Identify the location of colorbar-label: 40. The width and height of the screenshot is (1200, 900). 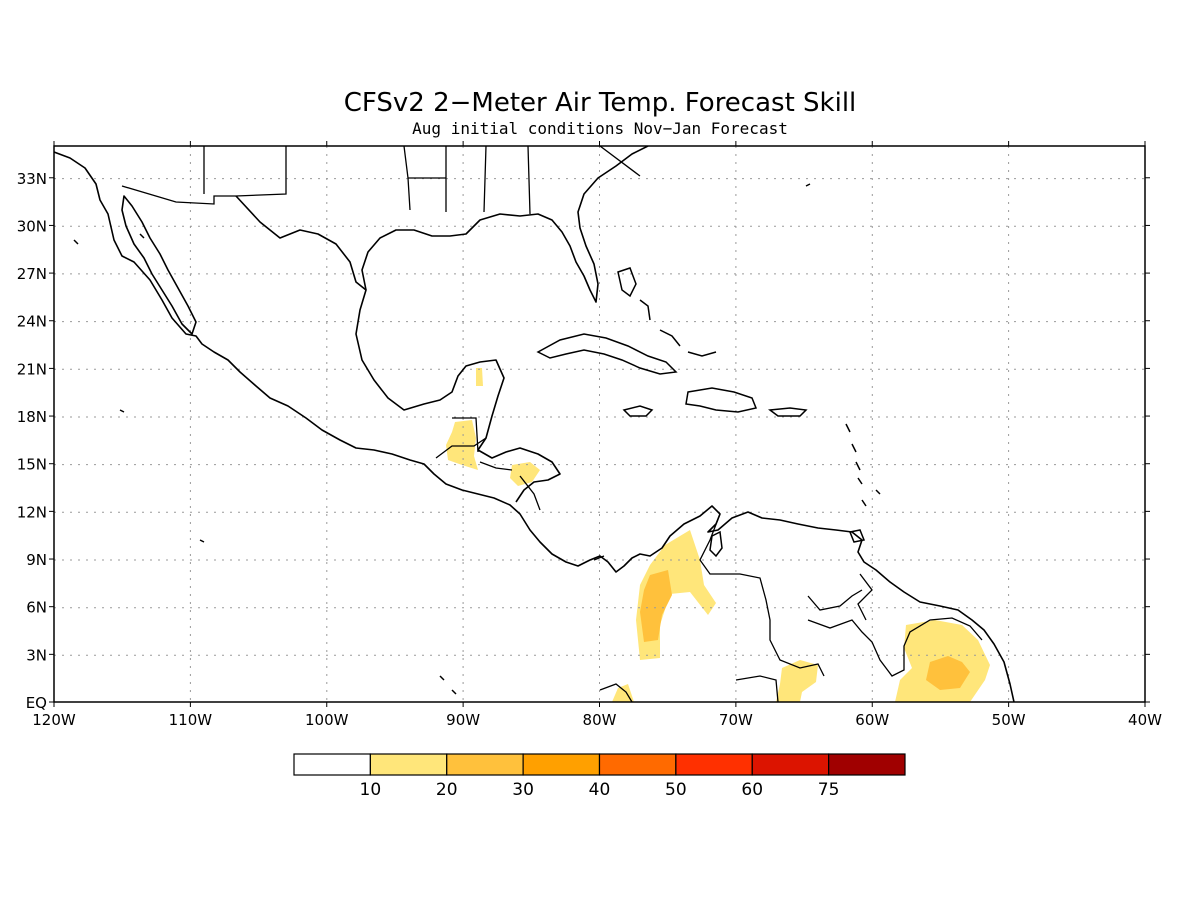
(600, 790).